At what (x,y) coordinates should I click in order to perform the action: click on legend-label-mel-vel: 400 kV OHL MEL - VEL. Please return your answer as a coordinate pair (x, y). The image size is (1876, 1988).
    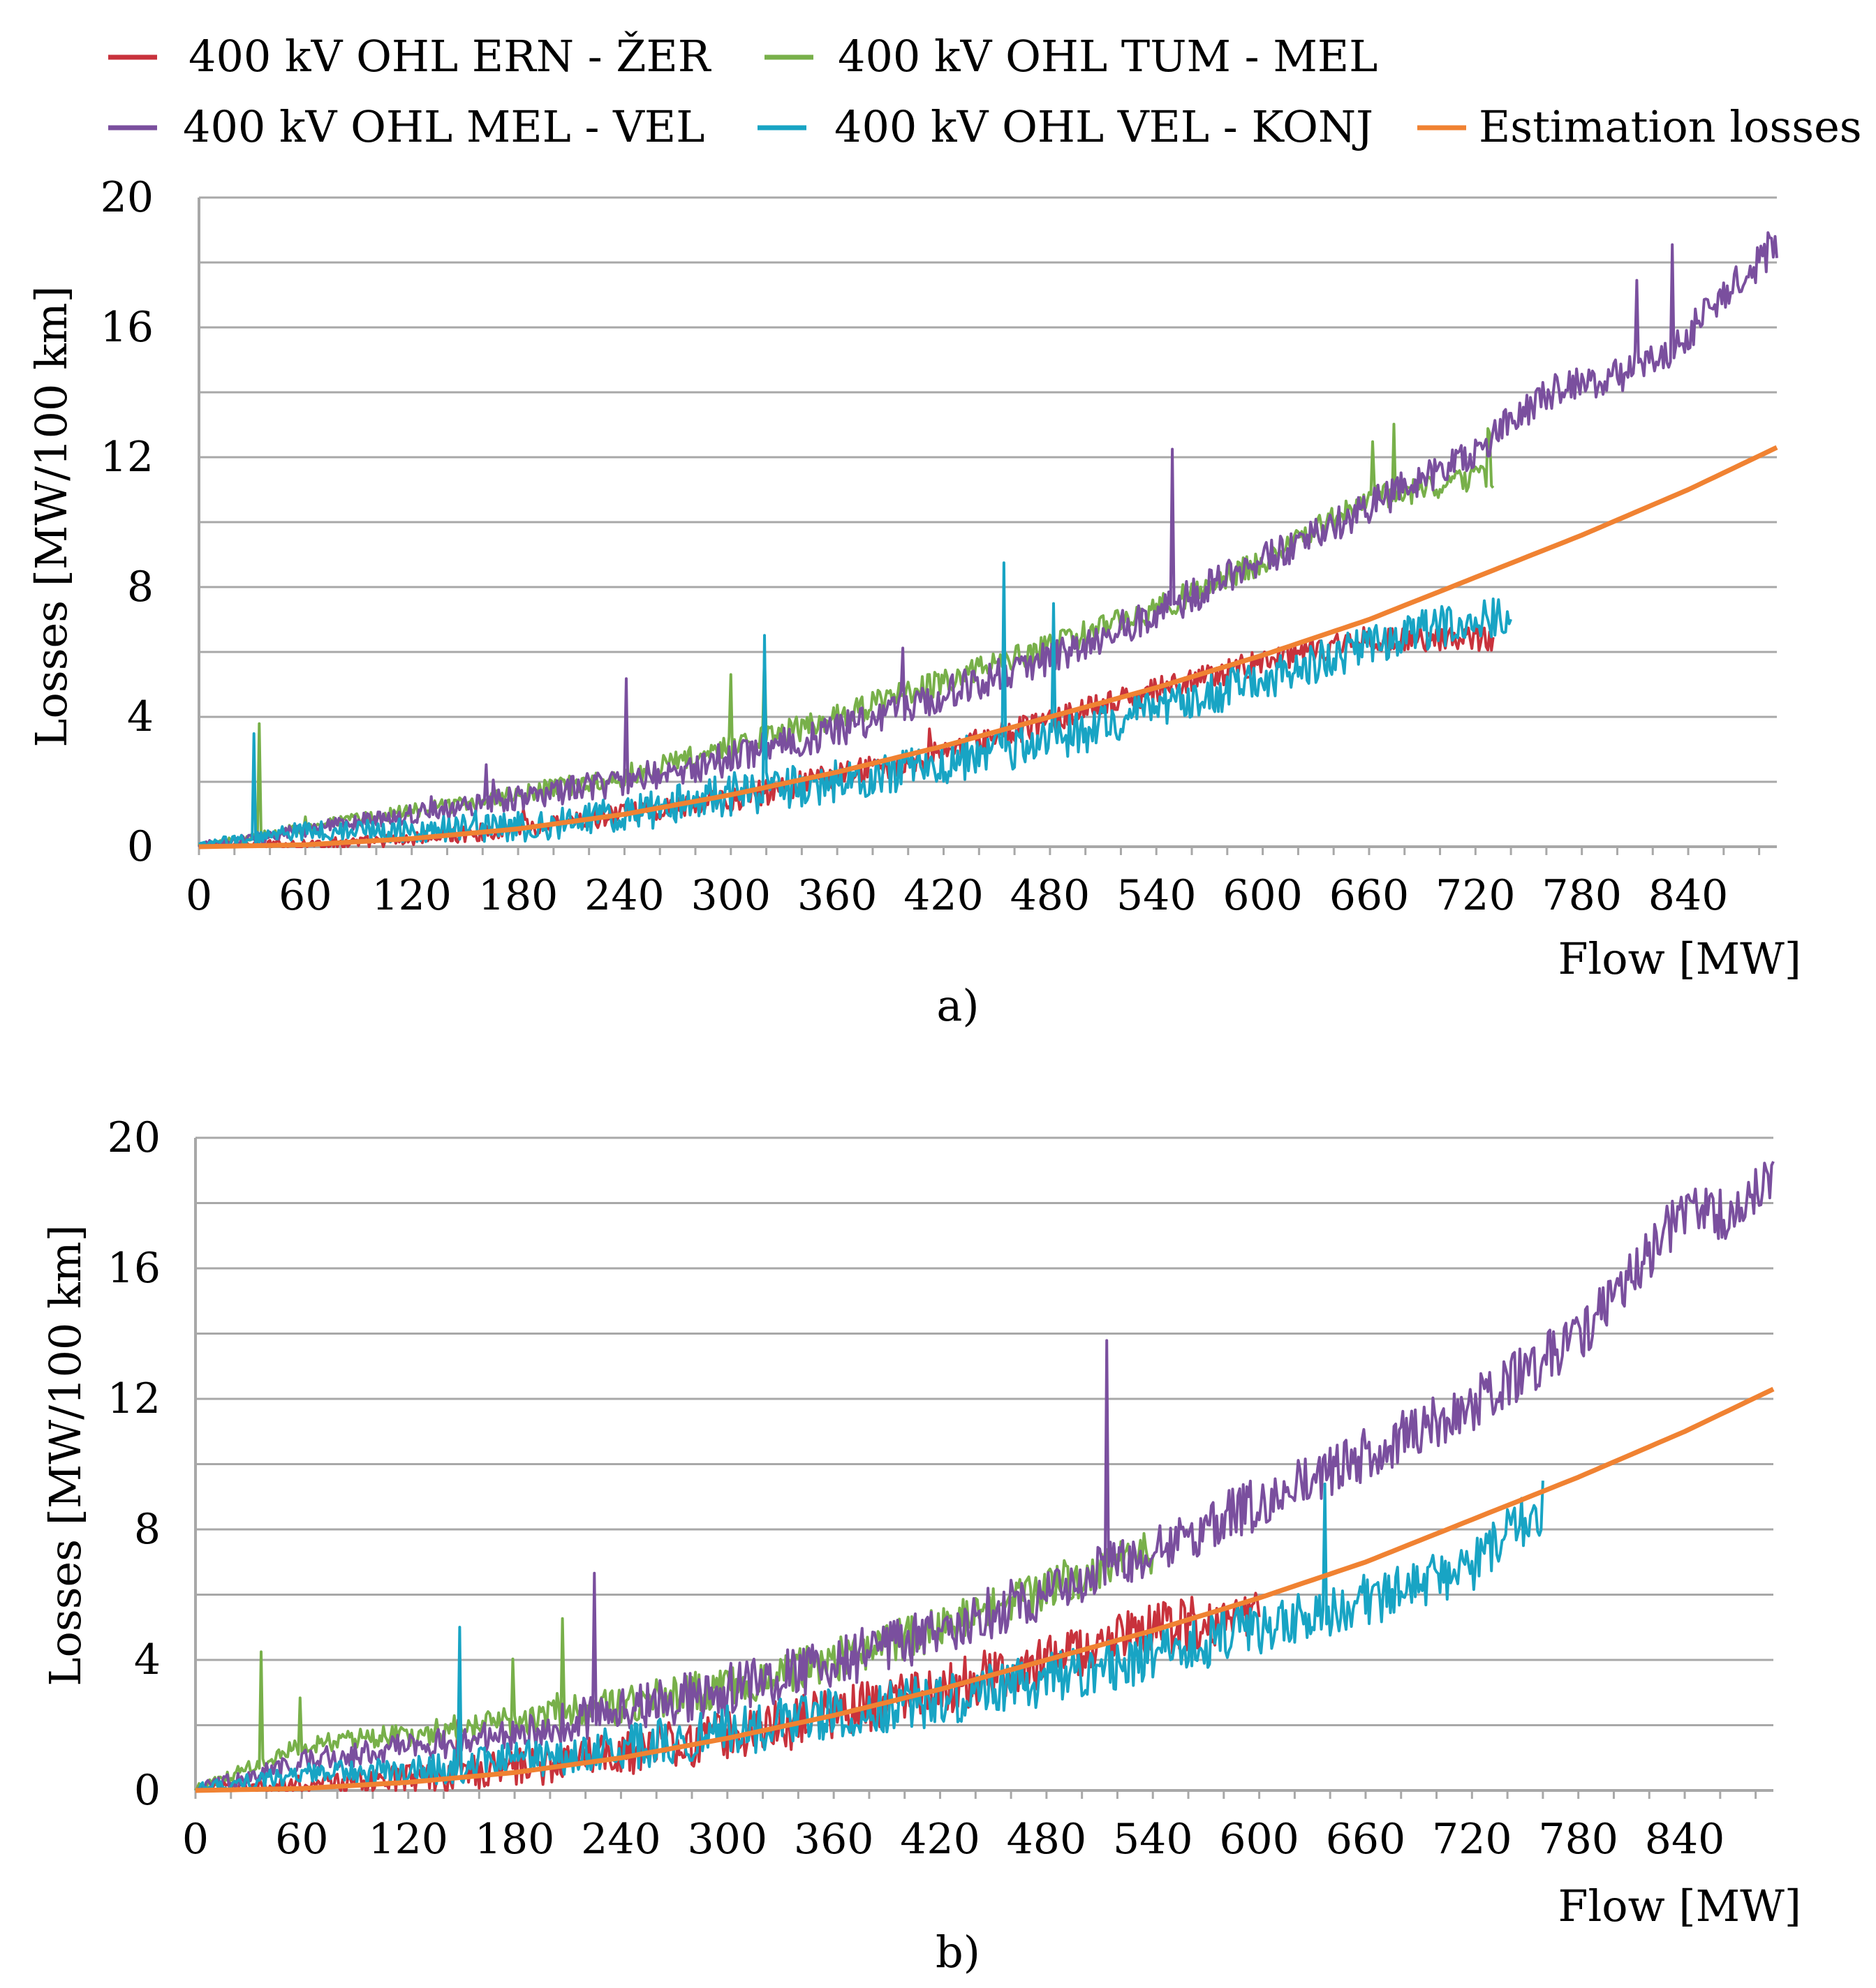
    Looking at the image, I should click on (443, 126).